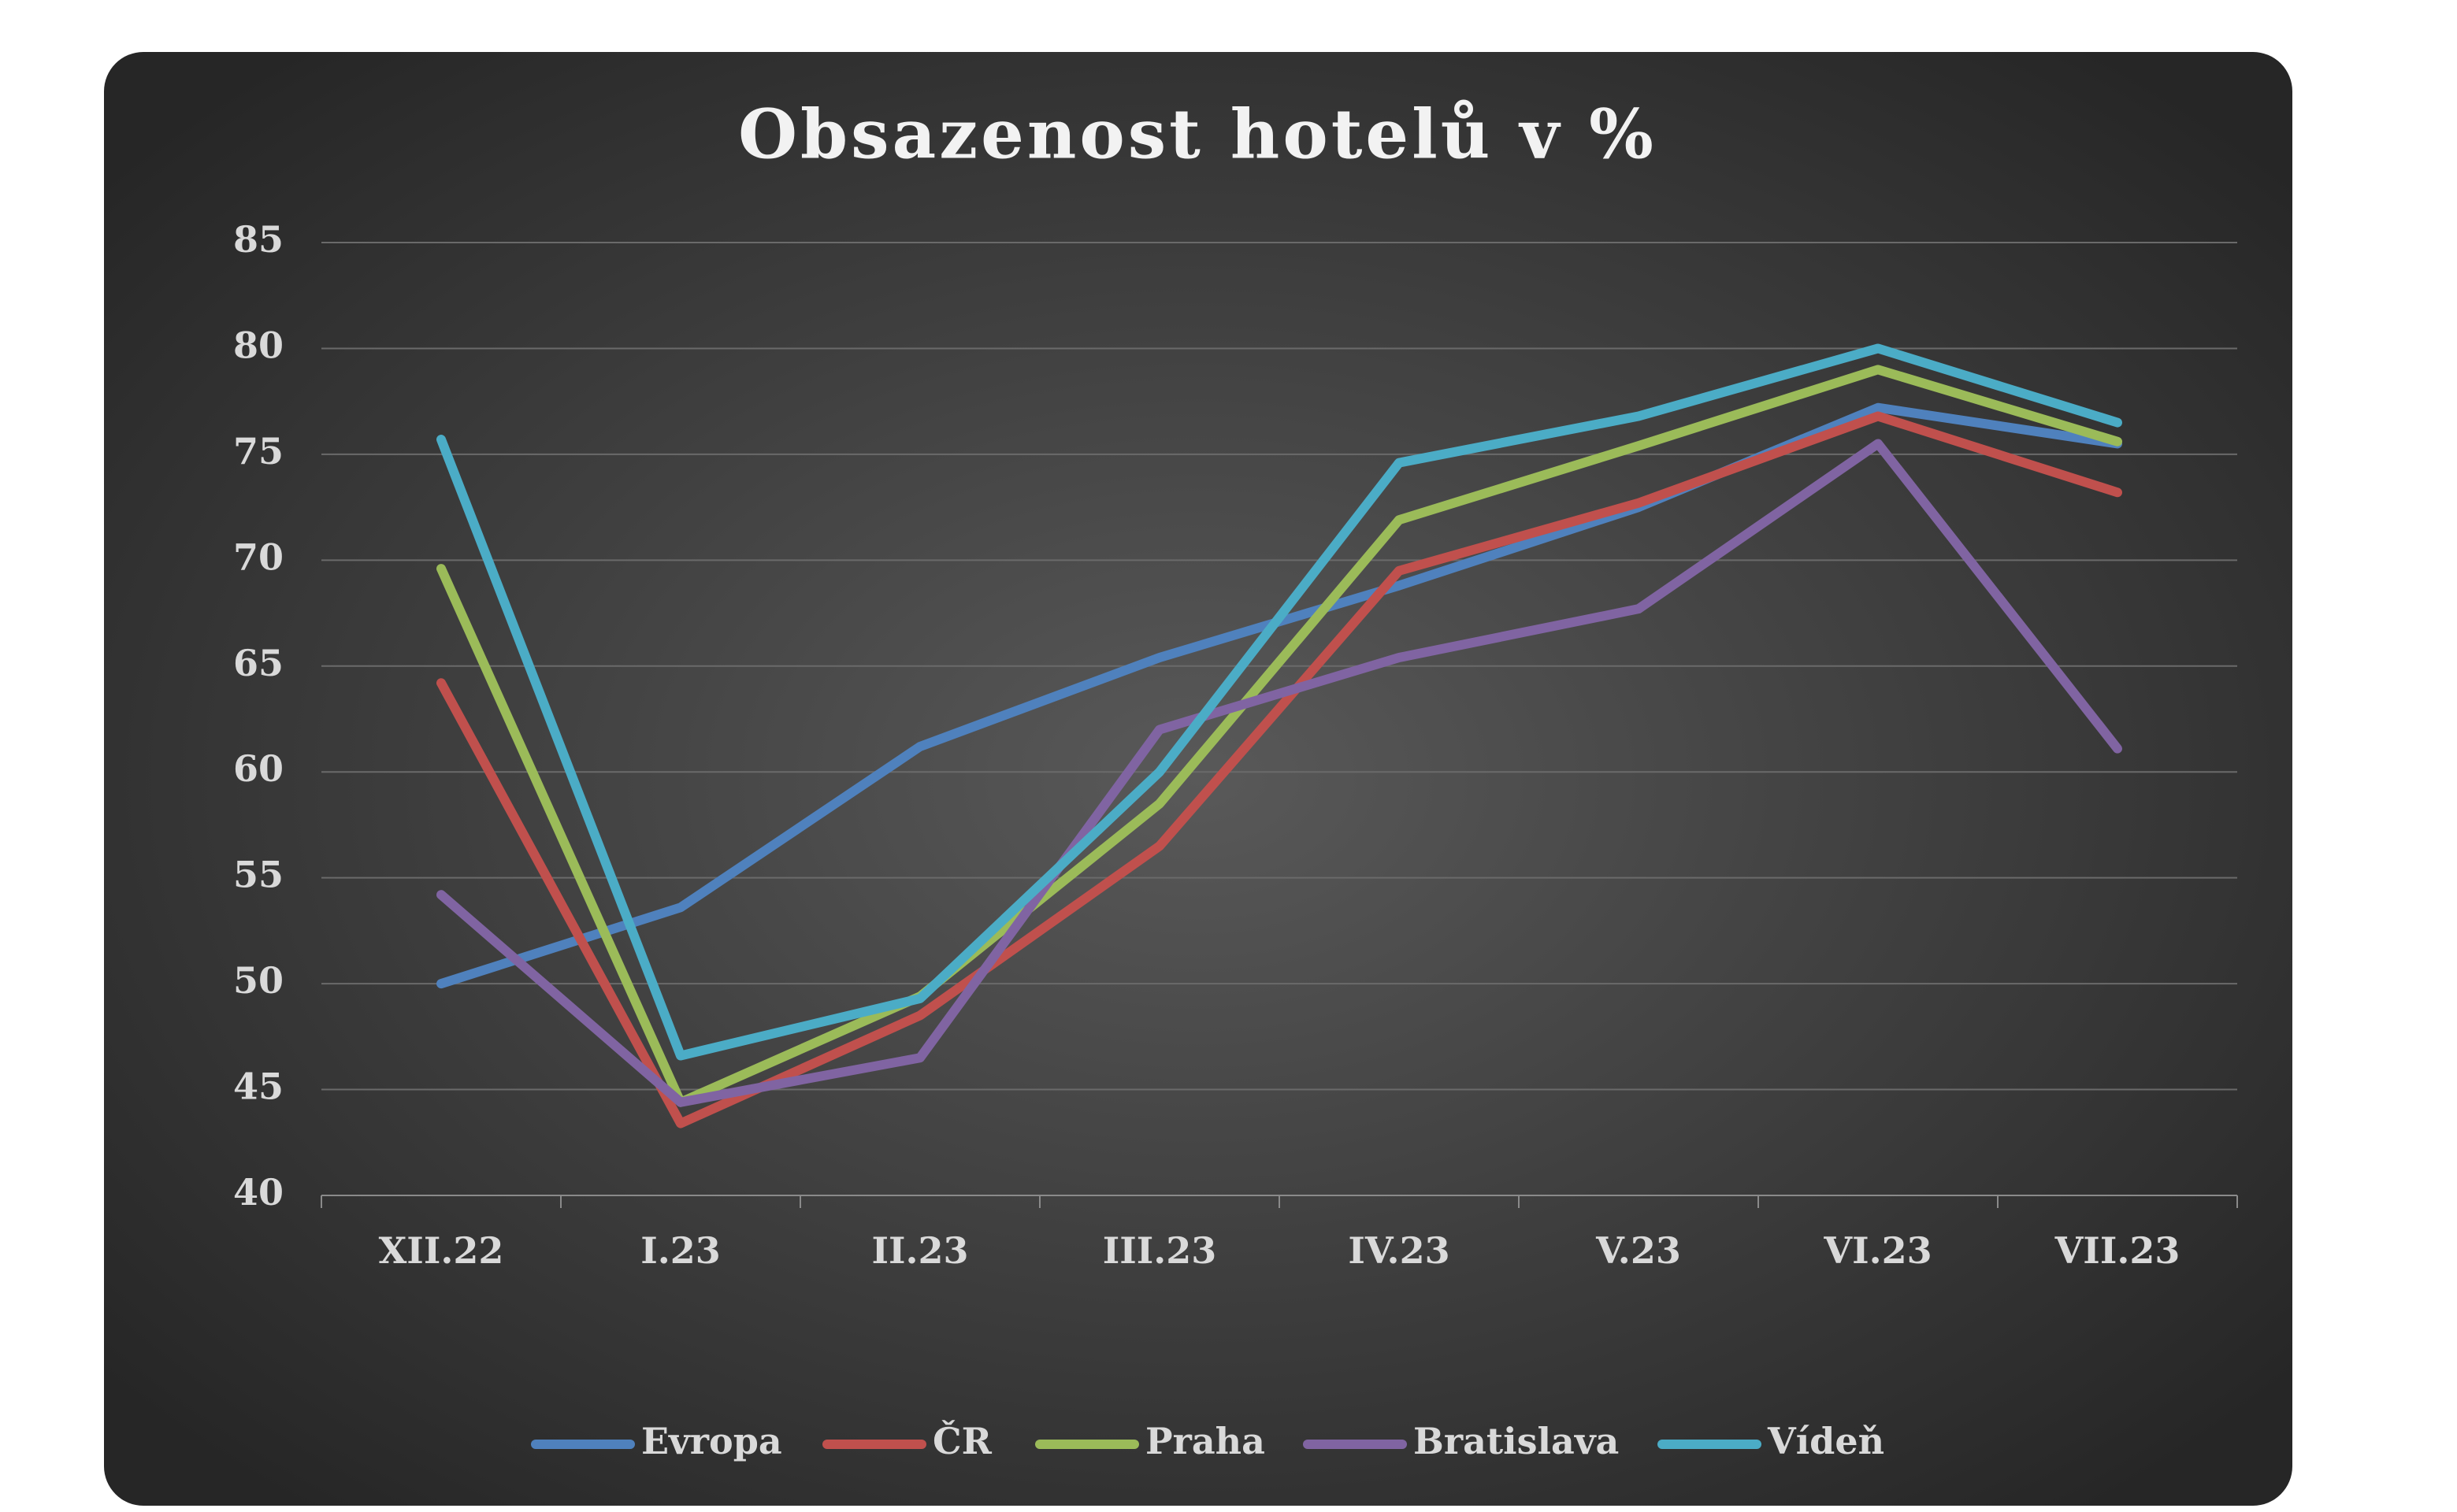 The width and height of the screenshot is (2457, 1512). I want to click on legend-label: ČR, so click(963, 1440).